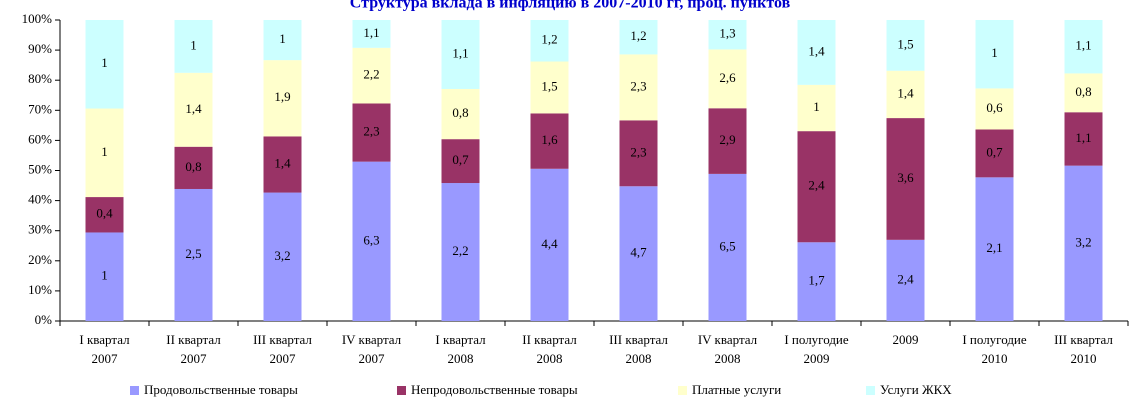  Describe the element at coordinates (40, 48) in the screenshot. I see `y-tick-label: 90%` at that location.